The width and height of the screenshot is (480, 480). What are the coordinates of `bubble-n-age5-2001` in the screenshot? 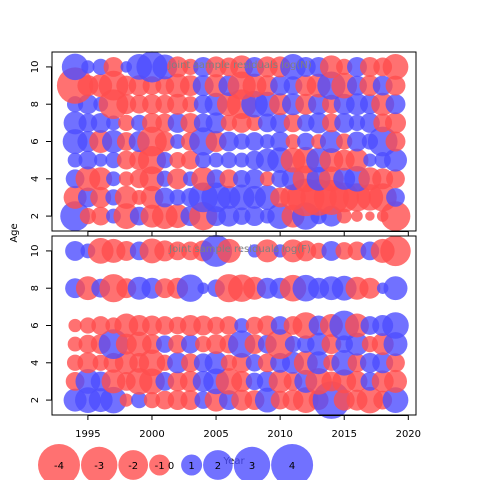 It's located at (164, 160).